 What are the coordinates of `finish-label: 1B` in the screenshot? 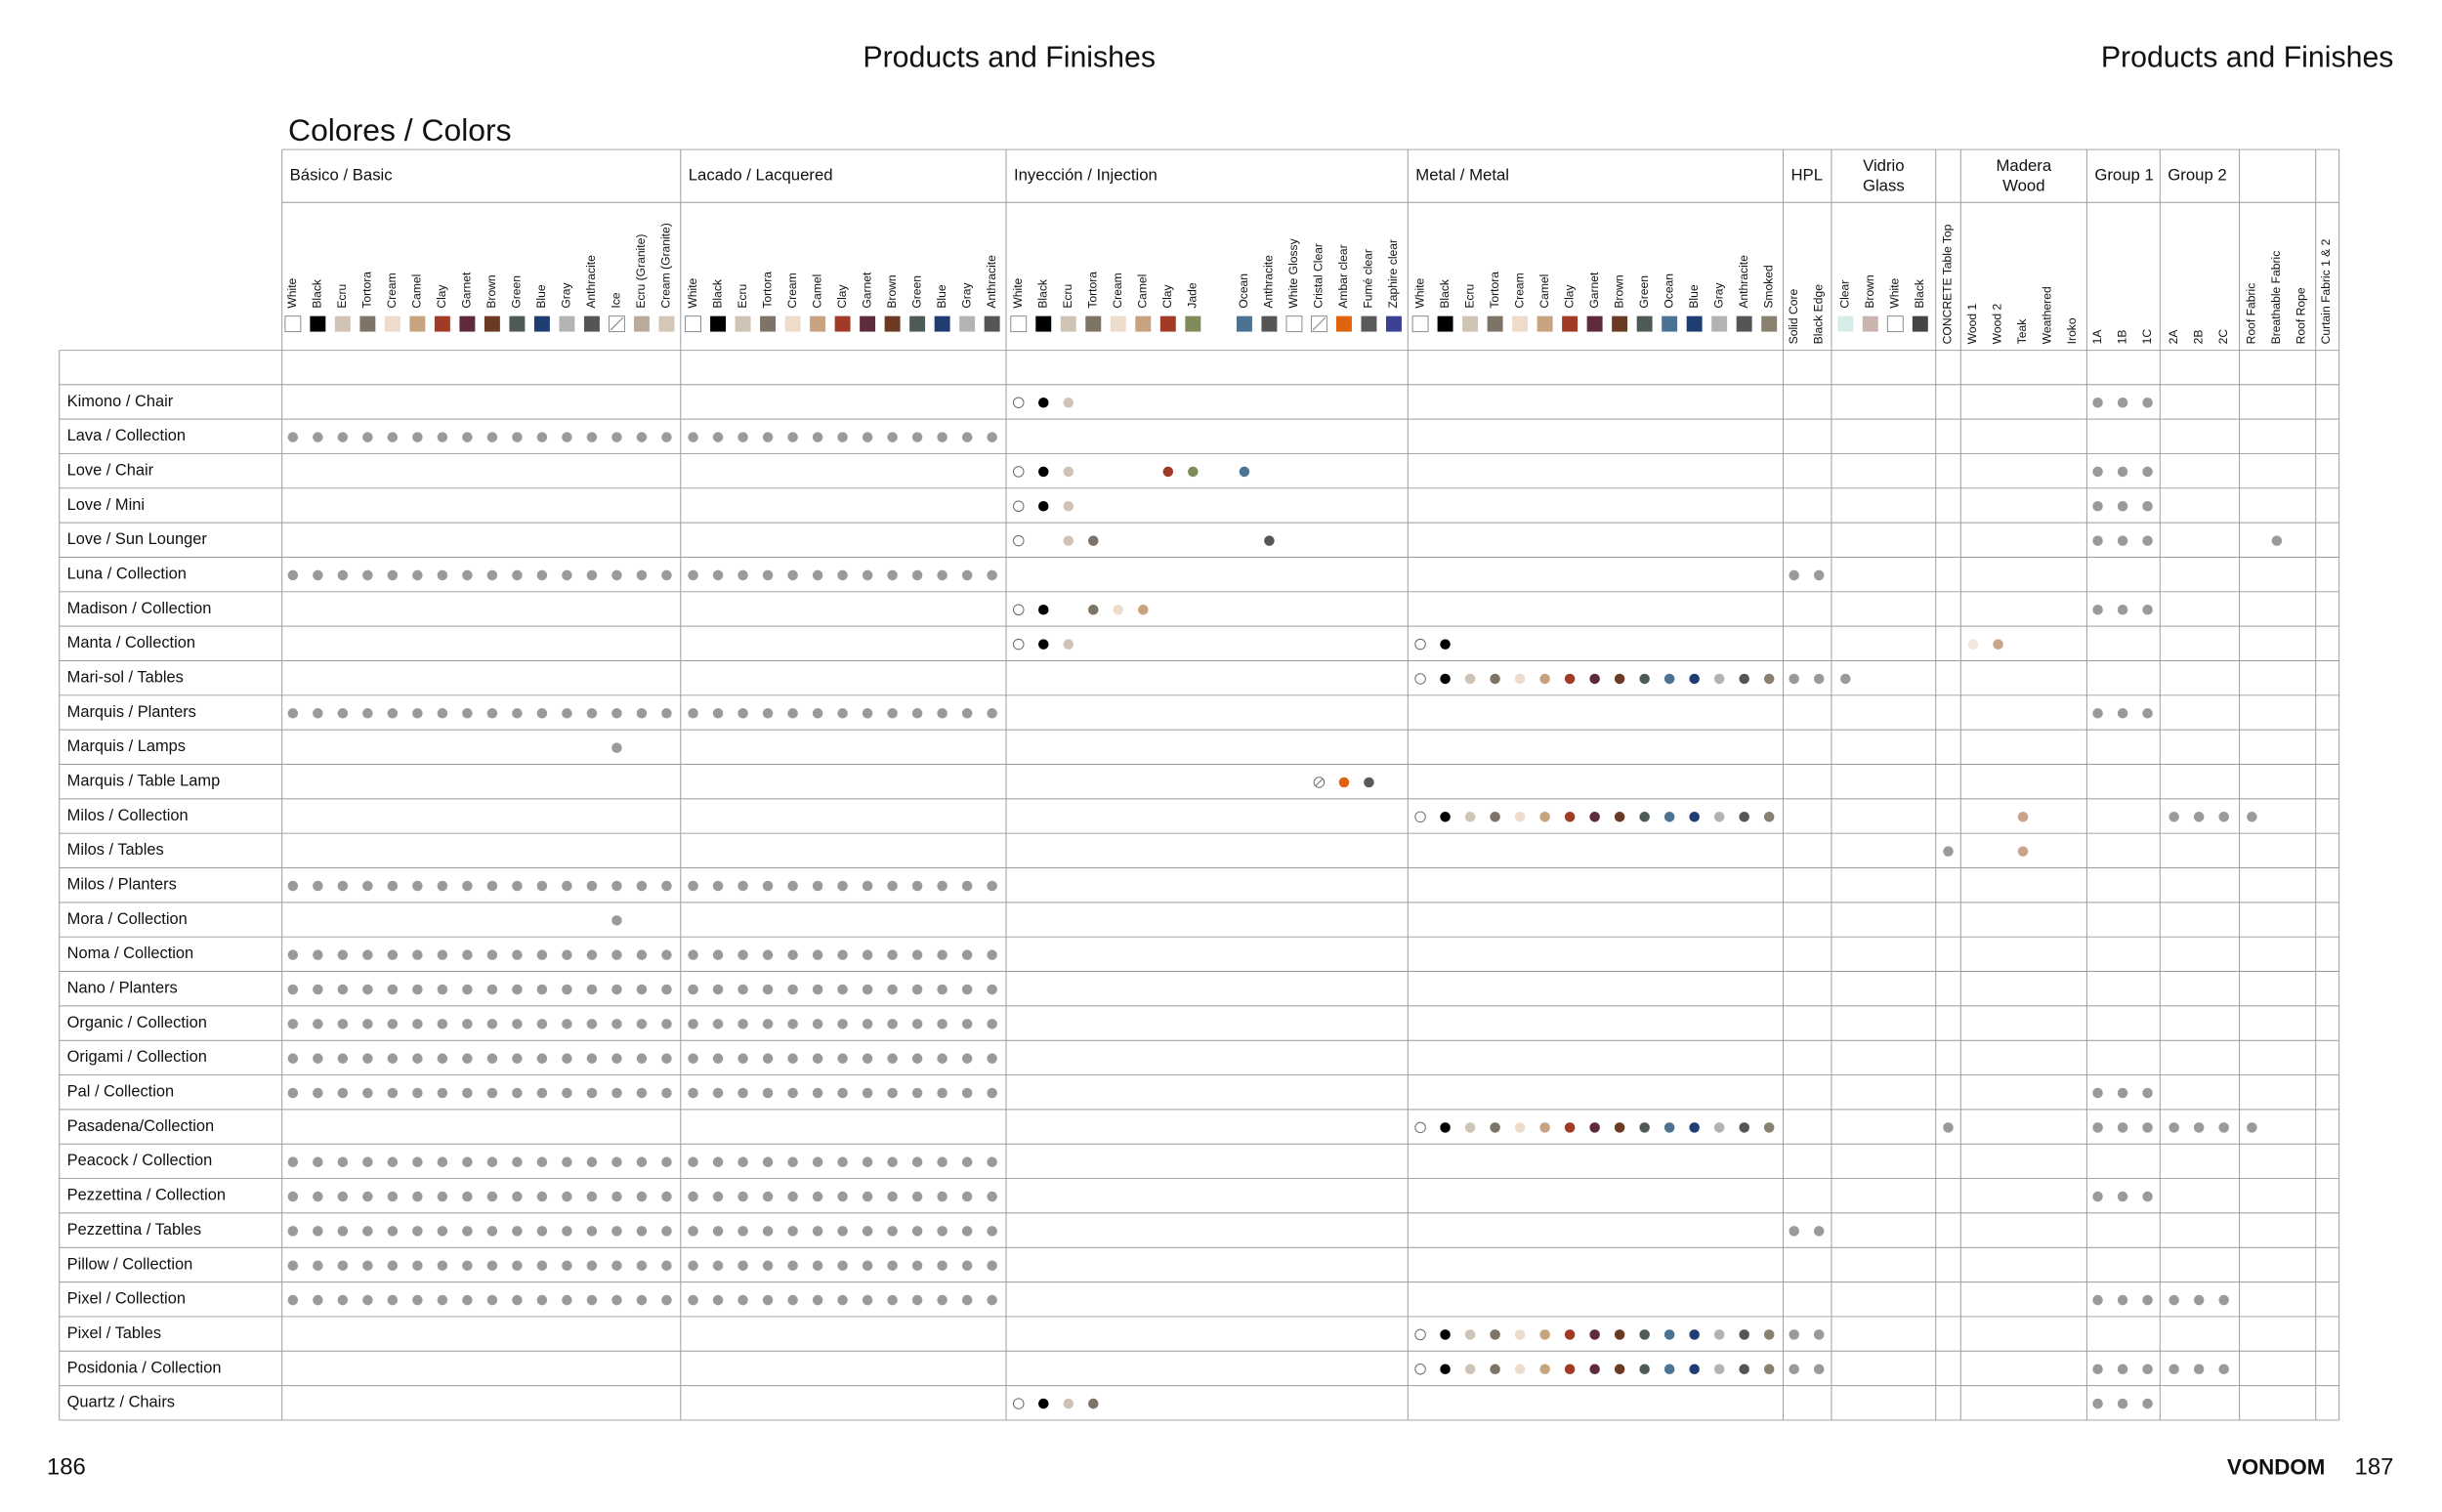 It's located at (2121, 337).